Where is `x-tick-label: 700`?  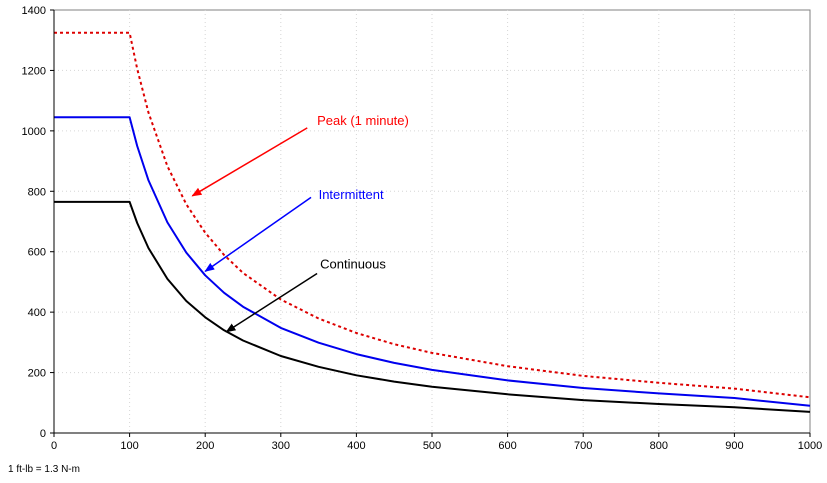
x-tick-label: 700 is located at coordinates (583, 446).